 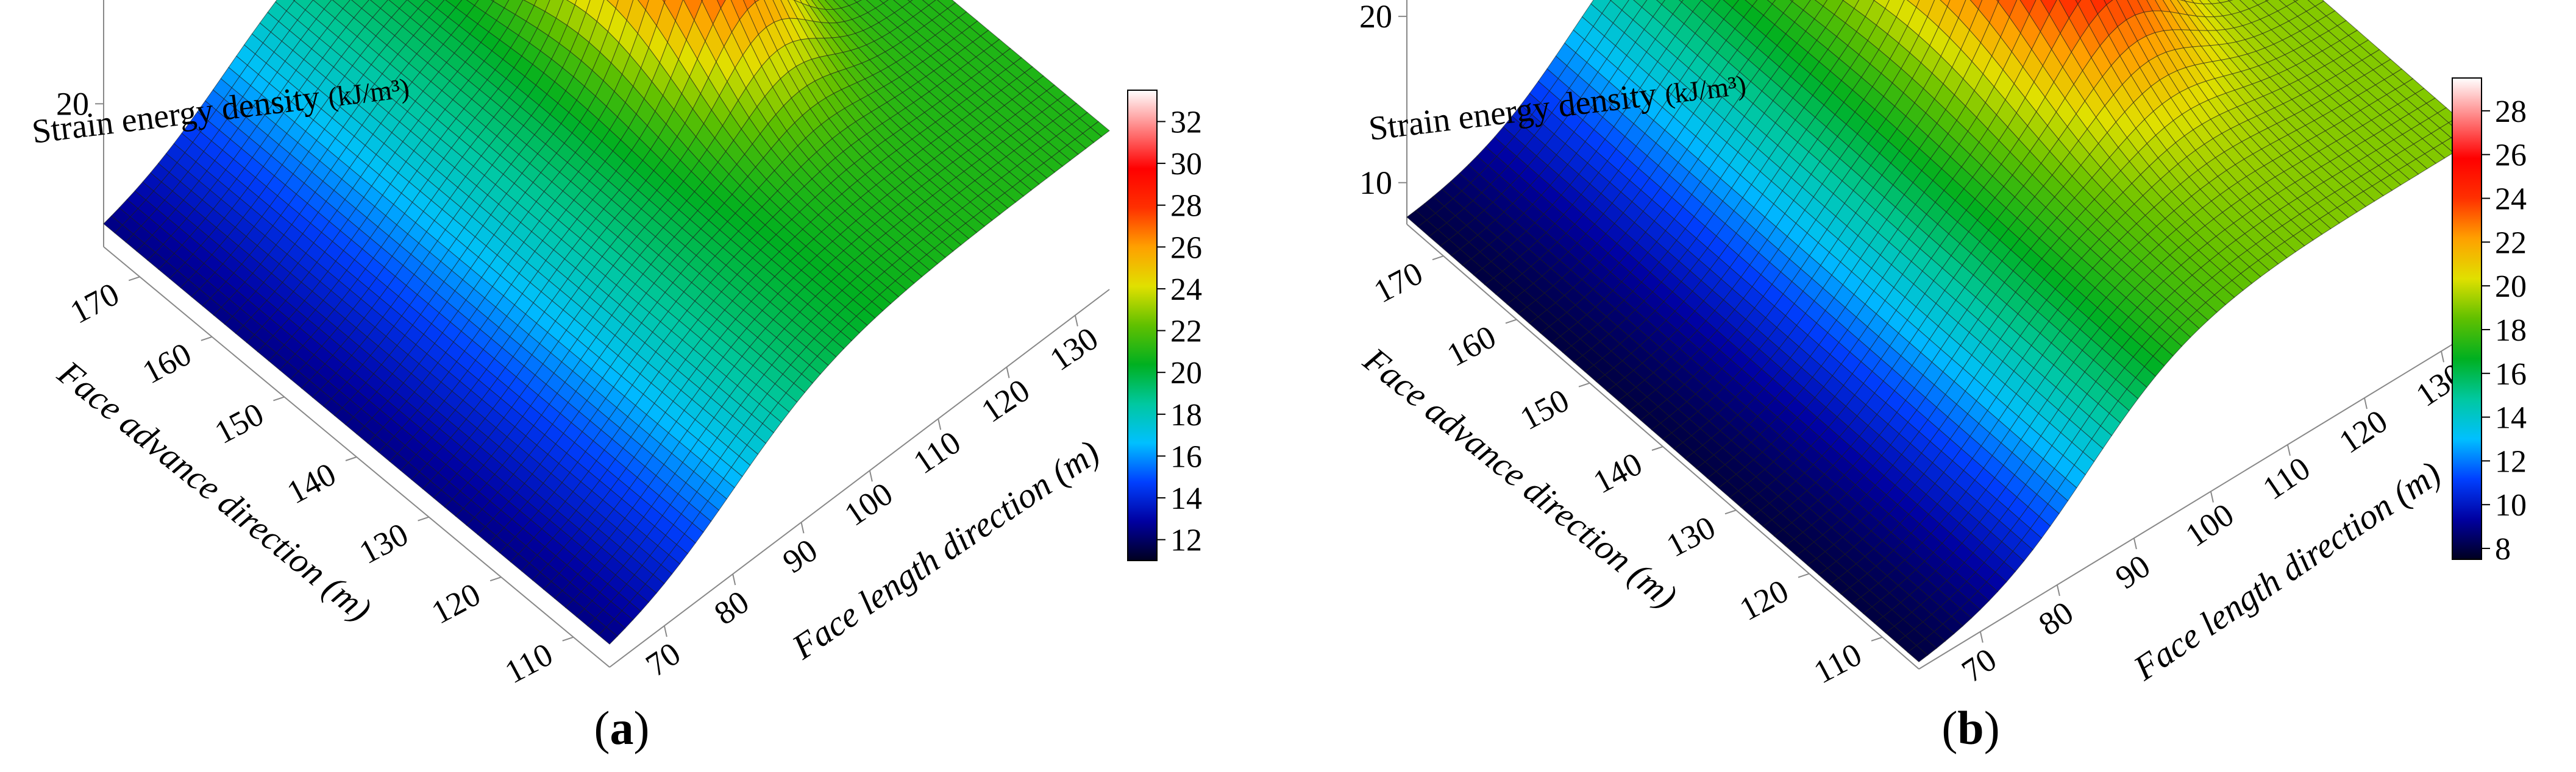 What do you see at coordinates (731, 607) in the screenshot?
I see `y-tick-label: 80` at bounding box center [731, 607].